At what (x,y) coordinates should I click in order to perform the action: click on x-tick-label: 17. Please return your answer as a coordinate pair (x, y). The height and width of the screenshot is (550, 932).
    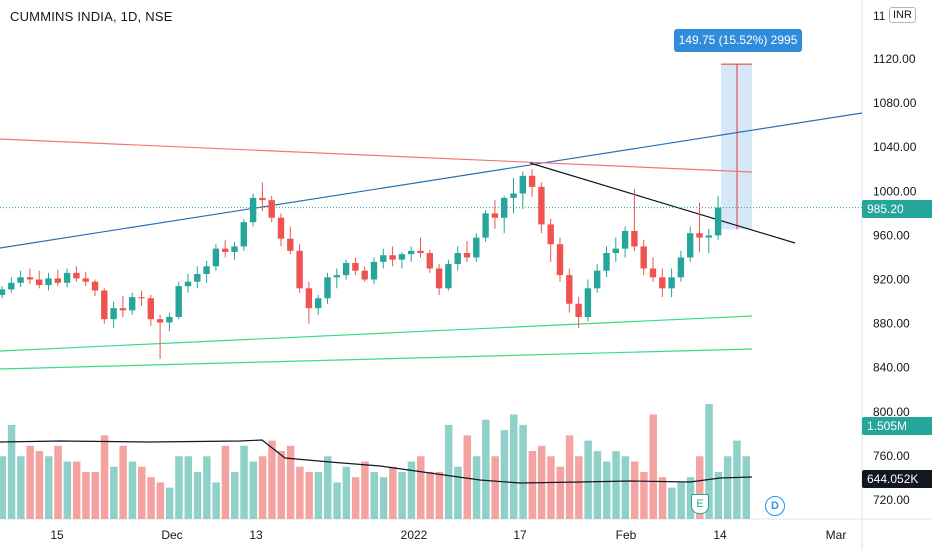
    Looking at the image, I should click on (520, 535).